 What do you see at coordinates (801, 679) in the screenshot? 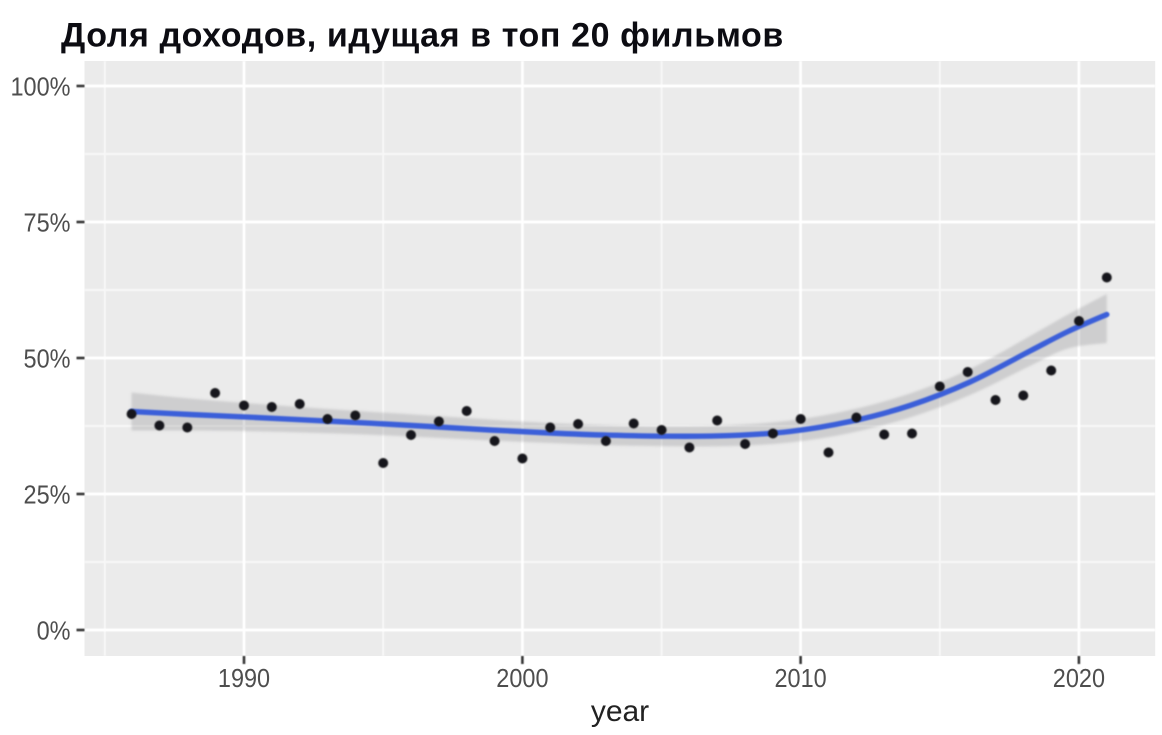
I see `svg-text: 2010` at bounding box center [801, 679].